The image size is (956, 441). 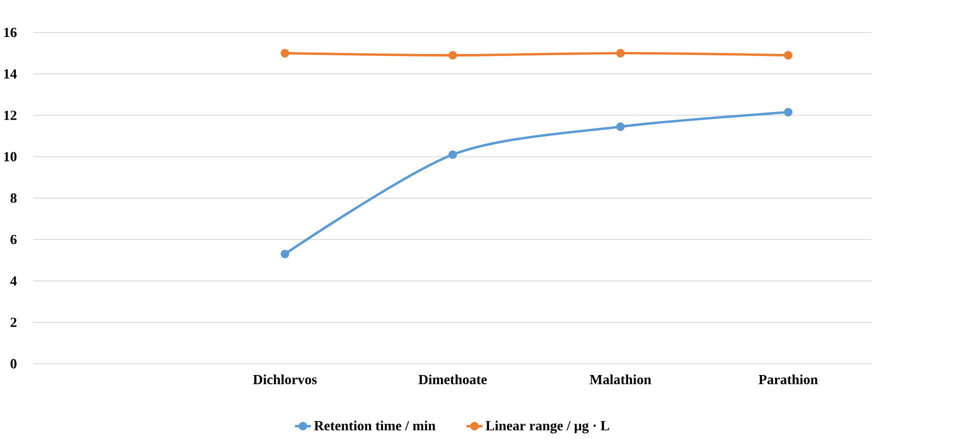 What do you see at coordinates (10, 157) in the screenshot?
I see `y-tick-label: 10` at bounding box center [10, 157].